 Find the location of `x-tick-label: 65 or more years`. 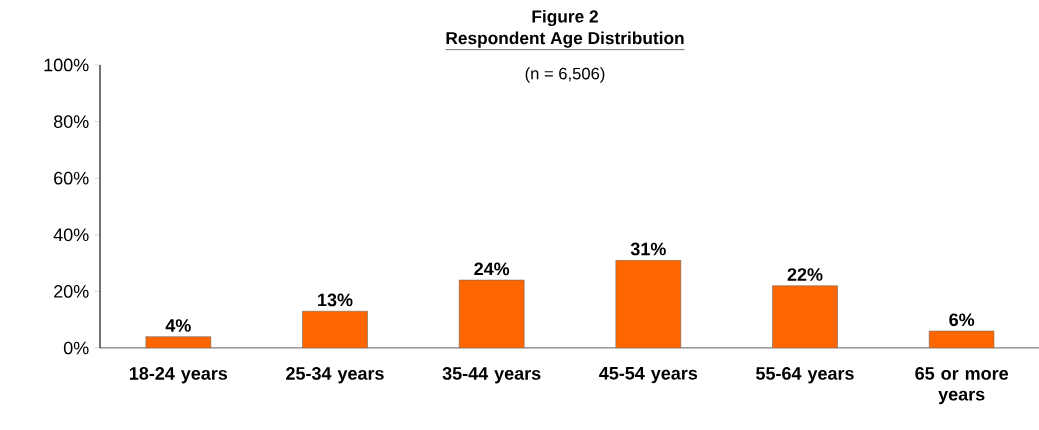

x-tick-label: 65 or more years is located at coordinates (962, 386).